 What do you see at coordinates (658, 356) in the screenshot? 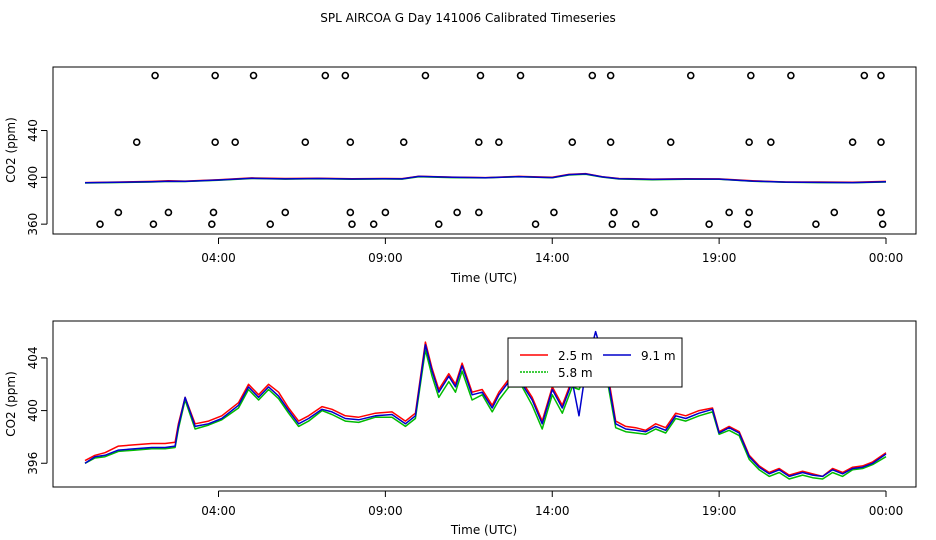
I see `legend-label-9-1m: 9.1 m` at bounding box center [658, 356].